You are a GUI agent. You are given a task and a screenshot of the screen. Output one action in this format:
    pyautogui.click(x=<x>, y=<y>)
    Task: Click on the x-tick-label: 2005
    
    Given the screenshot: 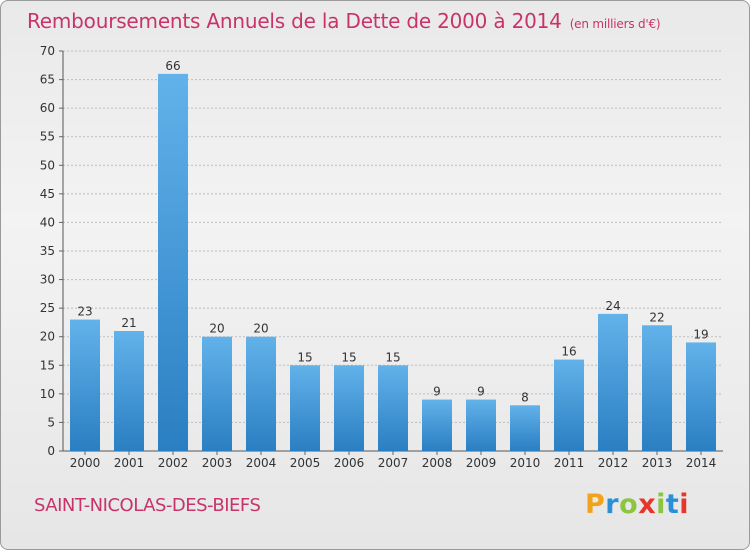 What is the action you would take?
    pyautogui.click(x=305, y=463)
    